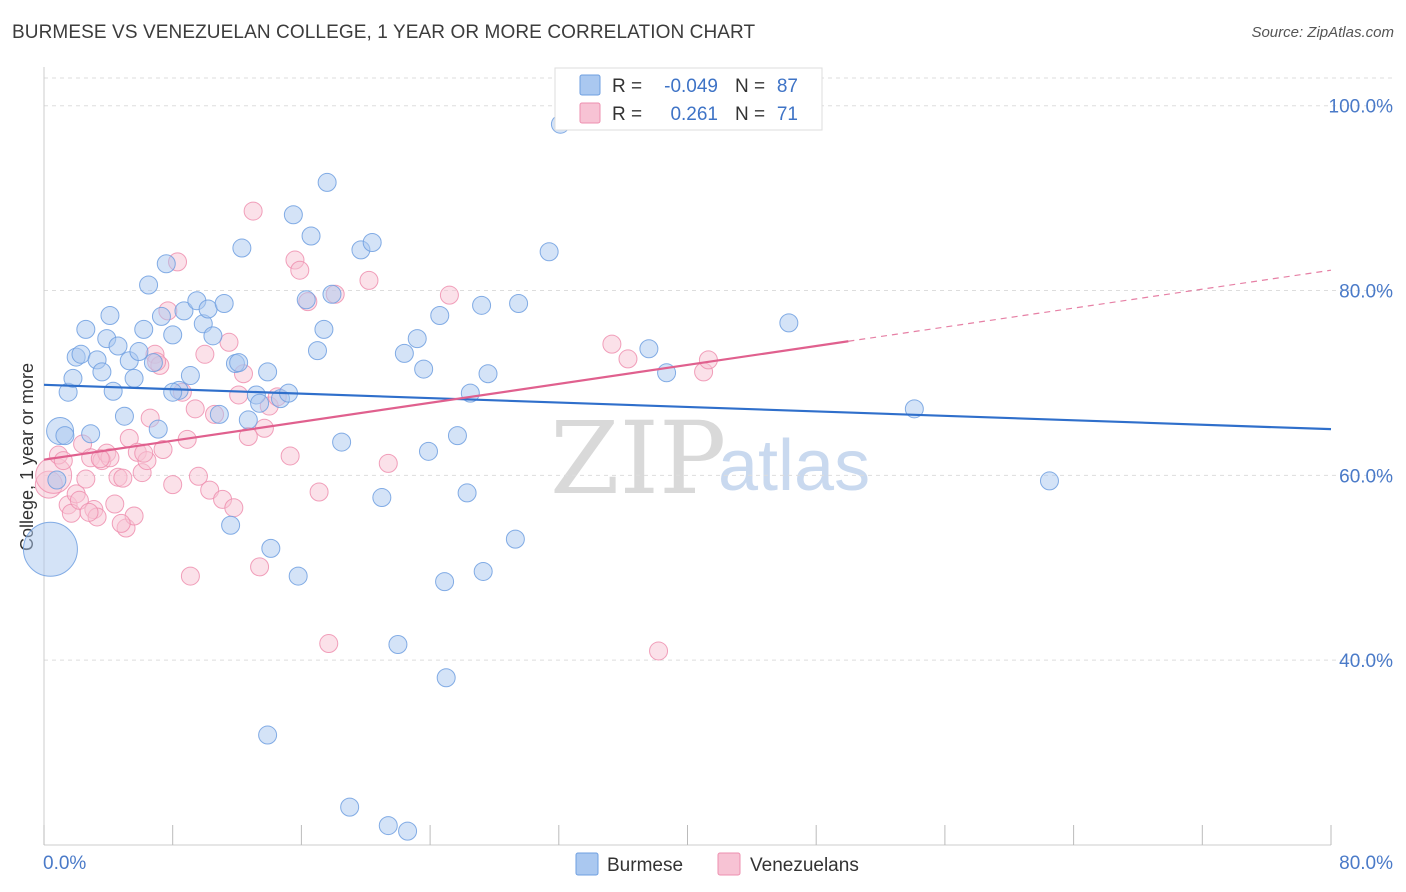 This screenshot has height=892, width=1406. I want to click on venezuelan-legend-swatch, so click(590, 113).